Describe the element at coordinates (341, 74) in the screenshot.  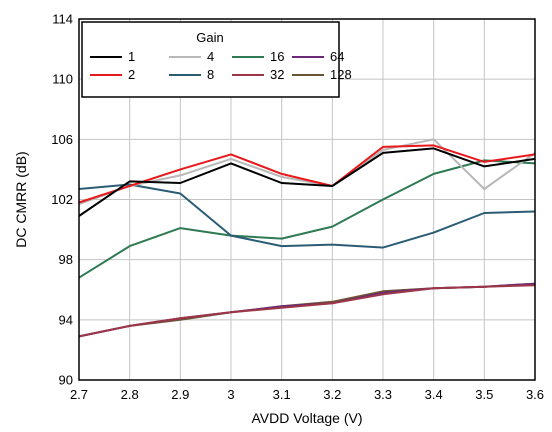
I see `legend-label-gain-128: 128` at that location.